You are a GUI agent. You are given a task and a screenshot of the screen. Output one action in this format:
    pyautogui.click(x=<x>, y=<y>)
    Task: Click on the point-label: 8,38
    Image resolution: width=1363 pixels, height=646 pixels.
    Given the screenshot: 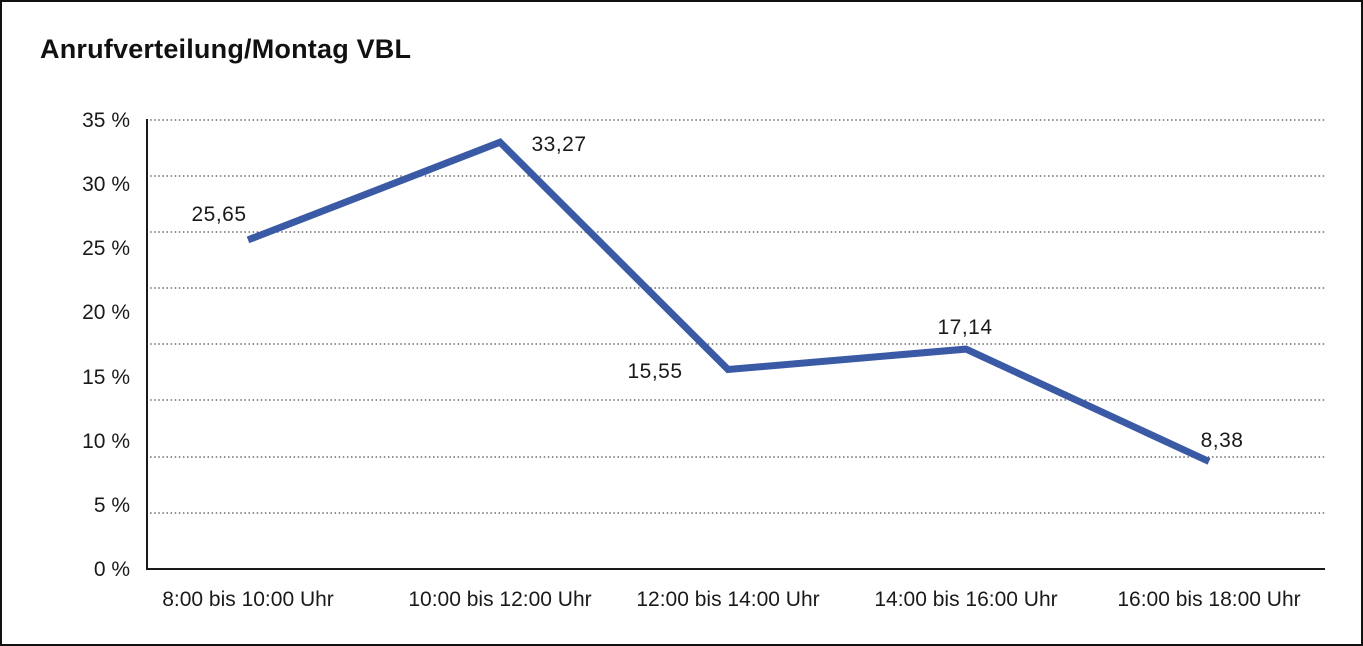 What is the action you would take?
    pyautogui.click(x=1222, y=440)
    